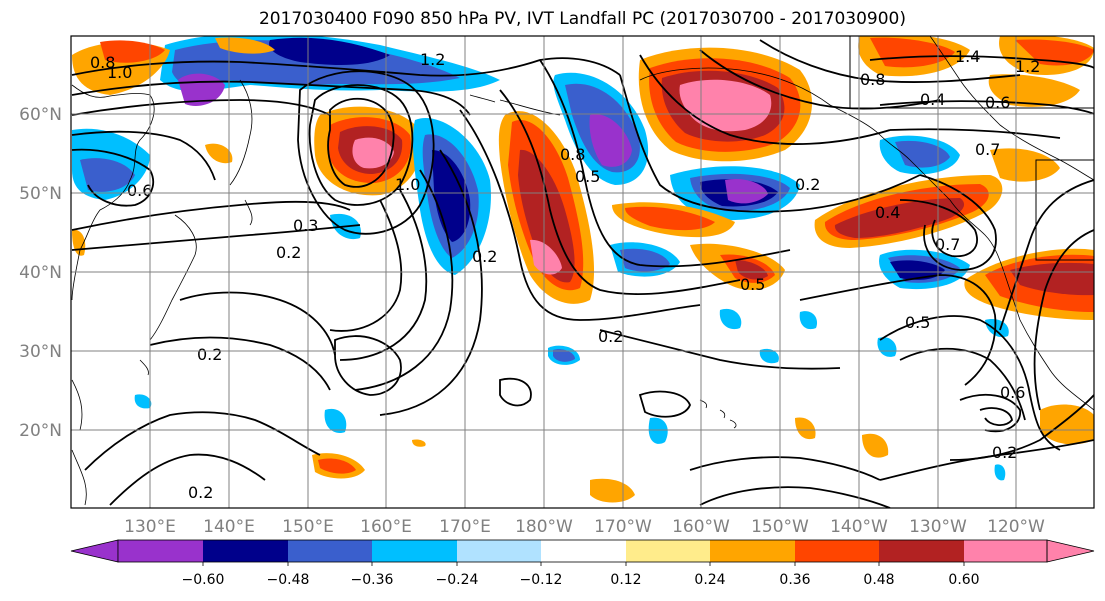  I want to click on lat-label: 20°N, so click(40, 431).